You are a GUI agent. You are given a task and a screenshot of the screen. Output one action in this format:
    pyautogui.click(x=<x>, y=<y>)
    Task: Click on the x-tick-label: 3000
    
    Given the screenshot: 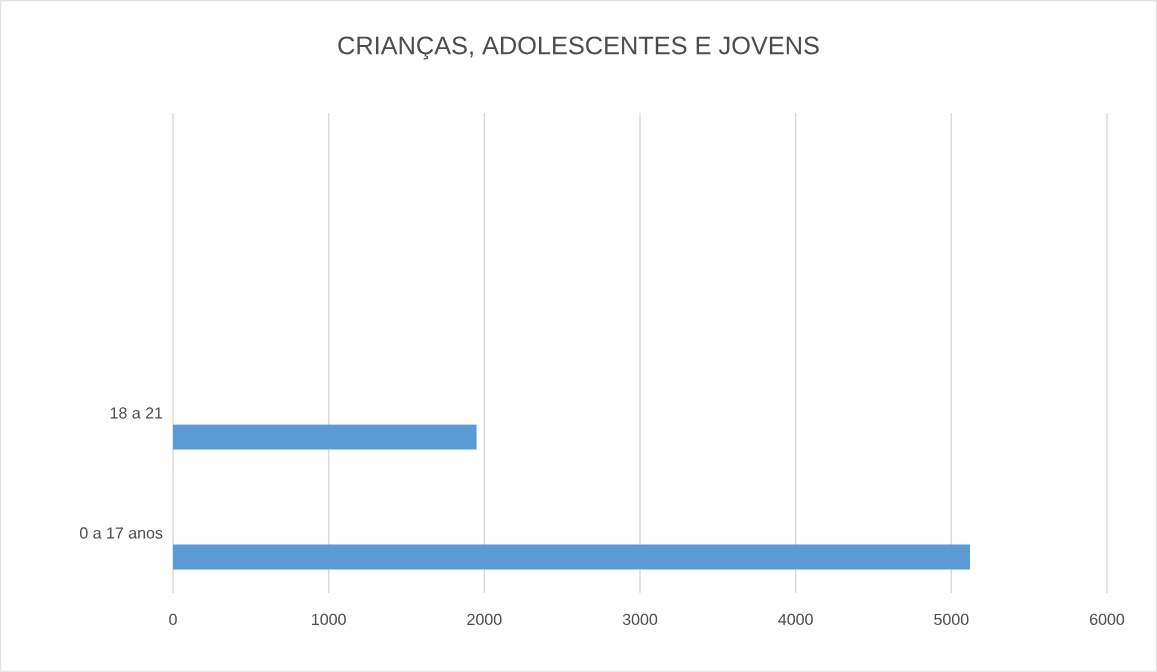 What is the action you would take?
    pyautogui.click(x=640, y=619)
    